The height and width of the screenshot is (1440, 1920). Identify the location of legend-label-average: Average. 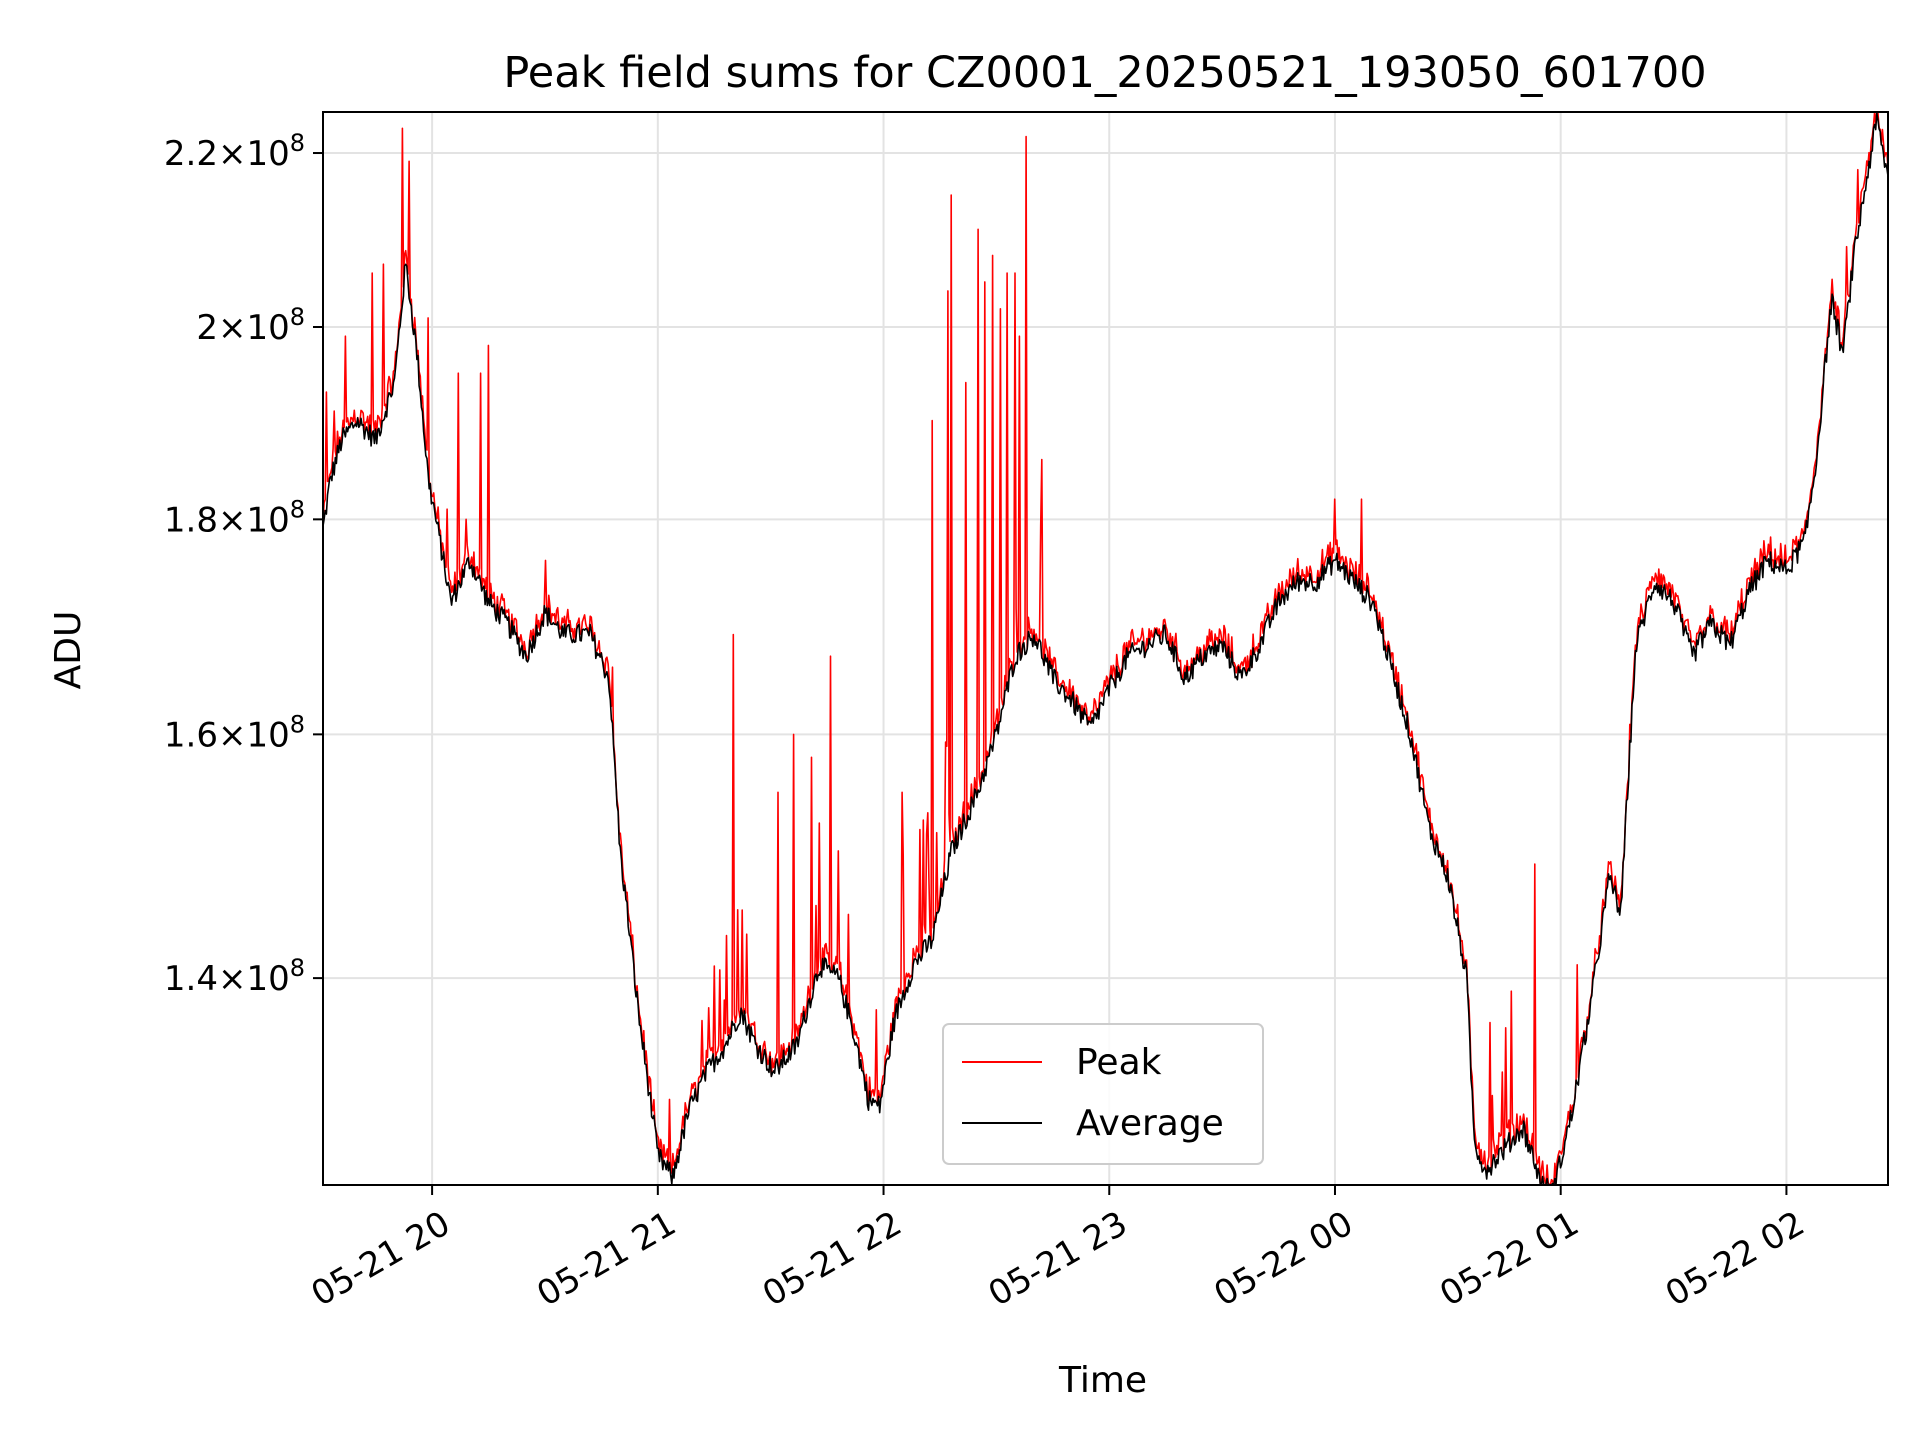
(1150, 1123).